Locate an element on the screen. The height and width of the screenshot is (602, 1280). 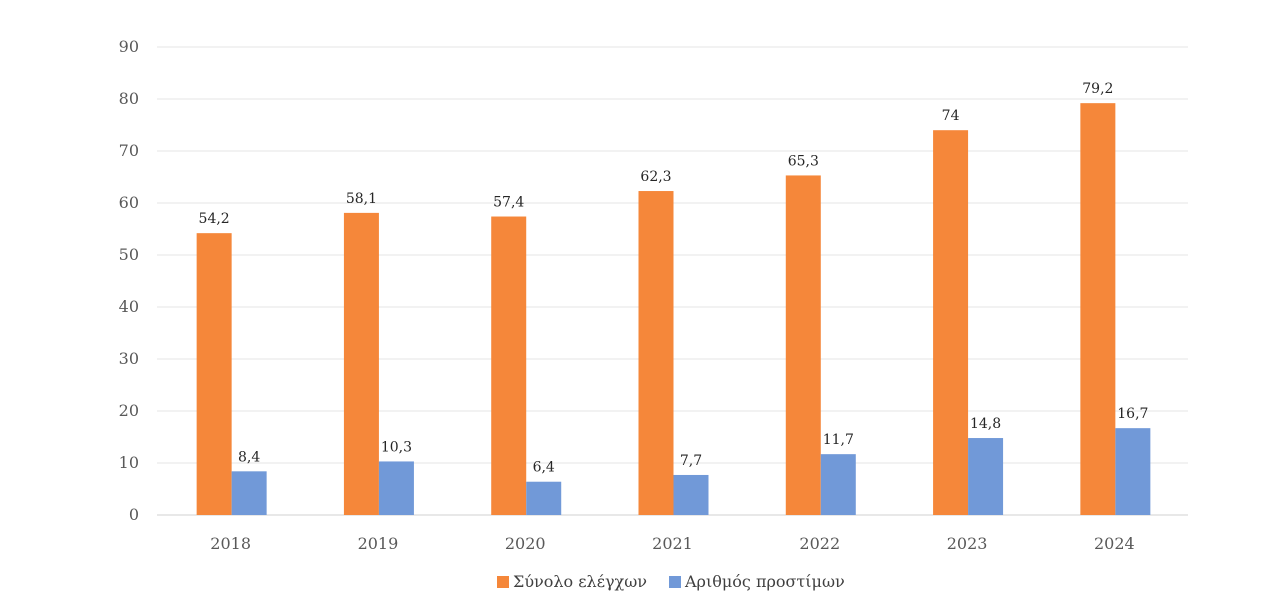
y-axis-ticks: 0 10 20 30 40 50 60 70 80 90 is located at coordinates (129, 280).